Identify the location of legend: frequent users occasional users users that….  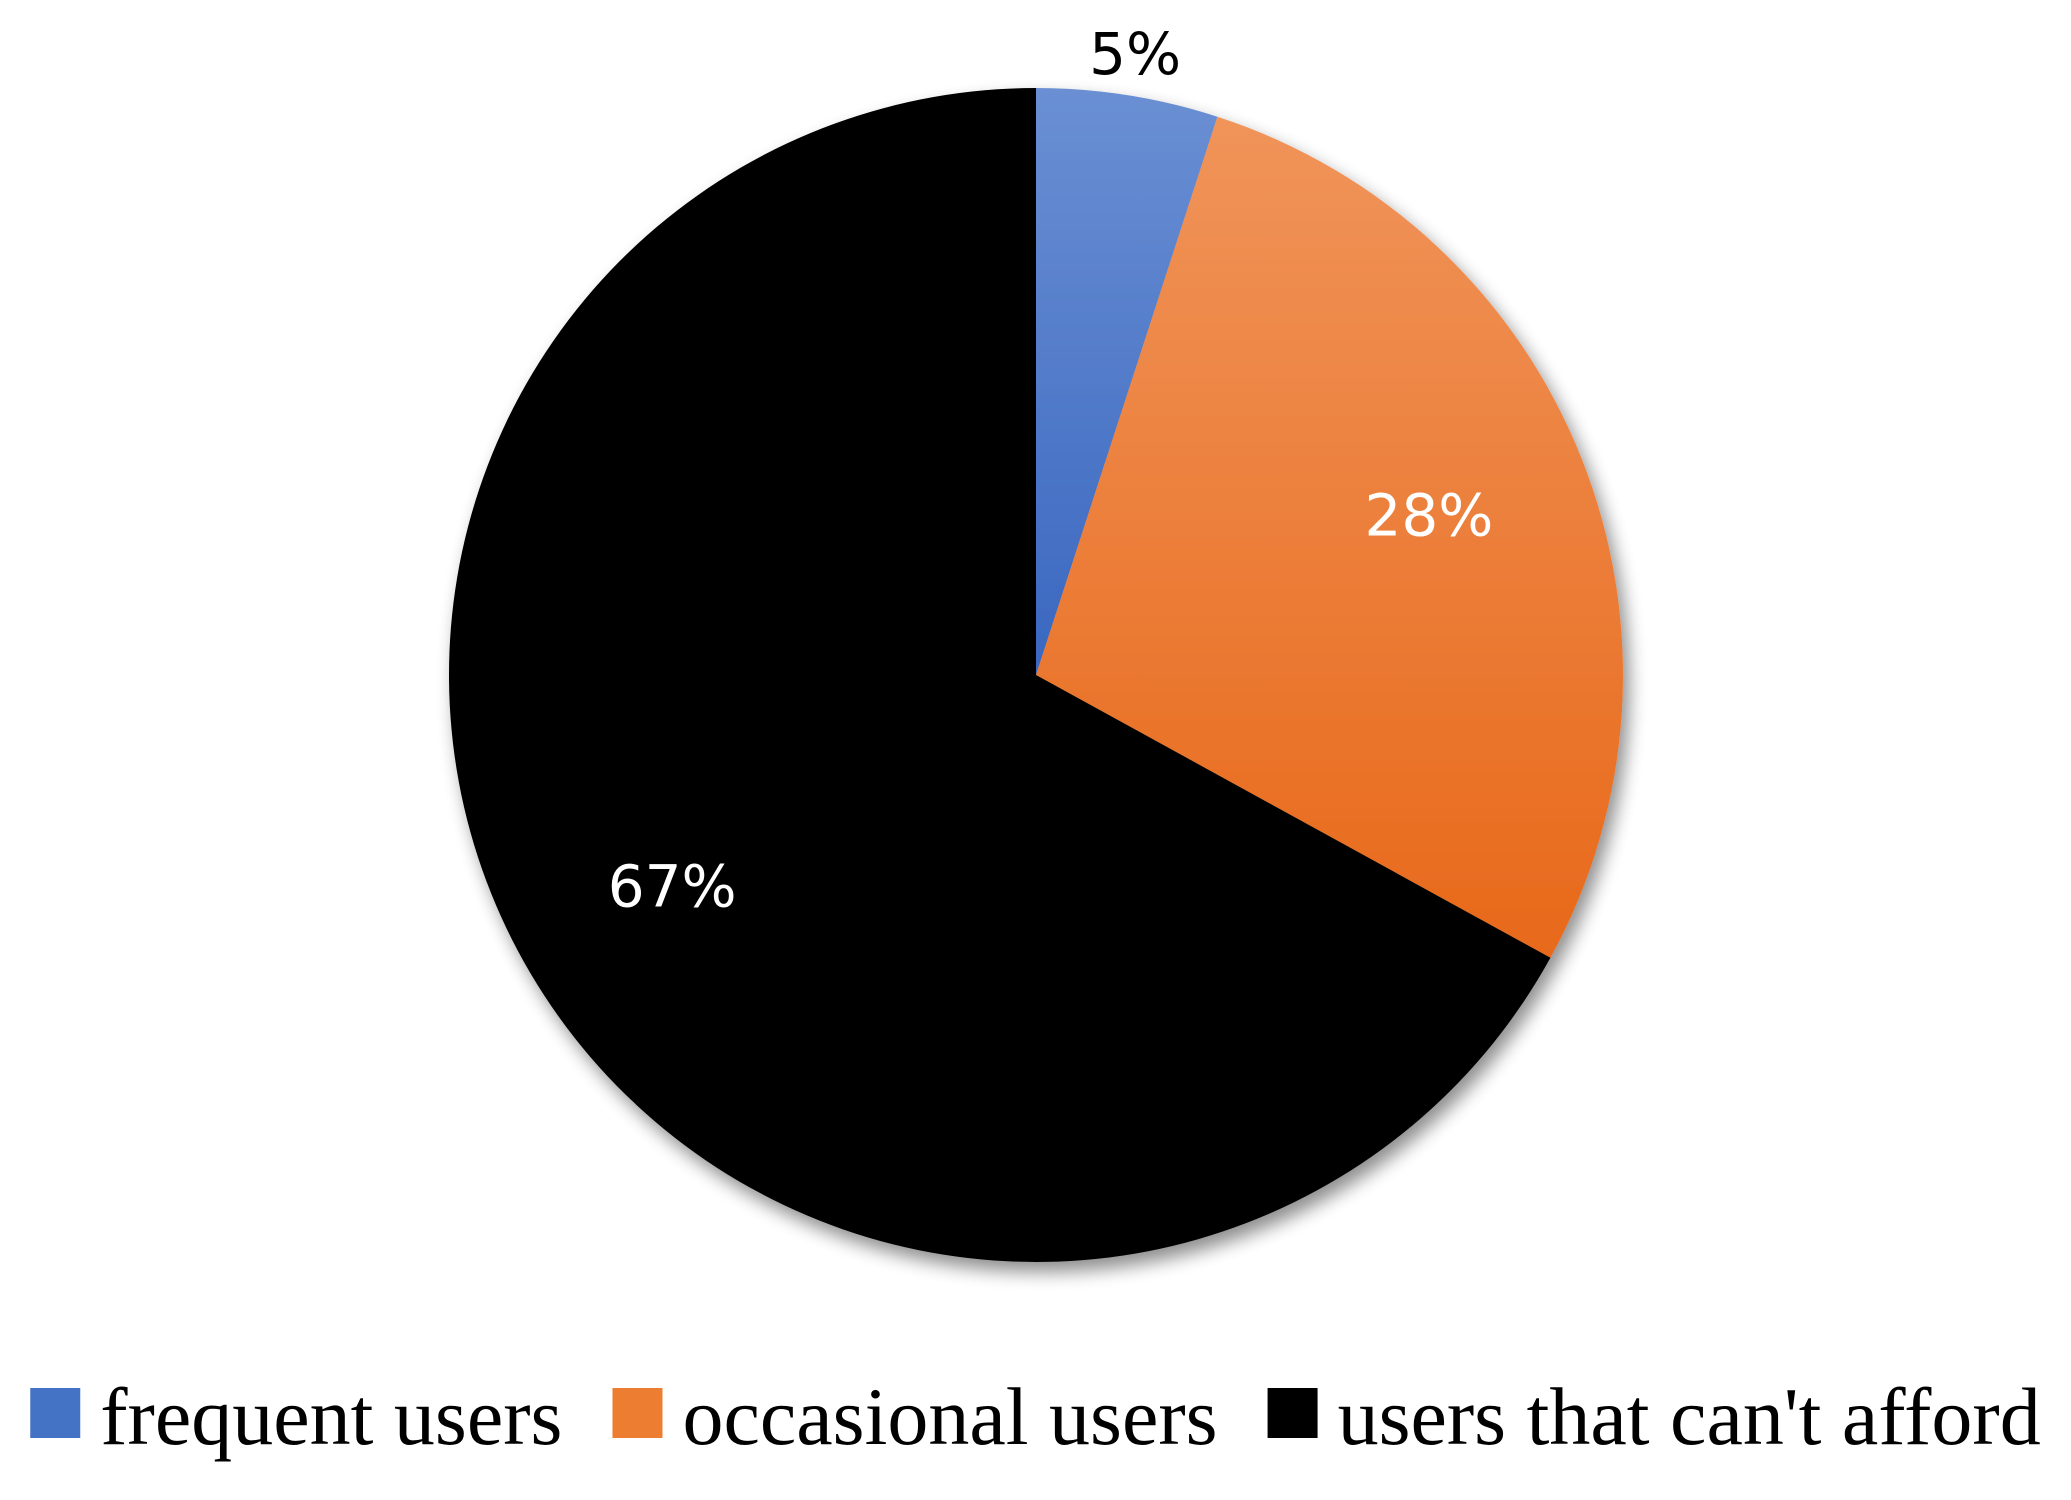
(1035, 1416).